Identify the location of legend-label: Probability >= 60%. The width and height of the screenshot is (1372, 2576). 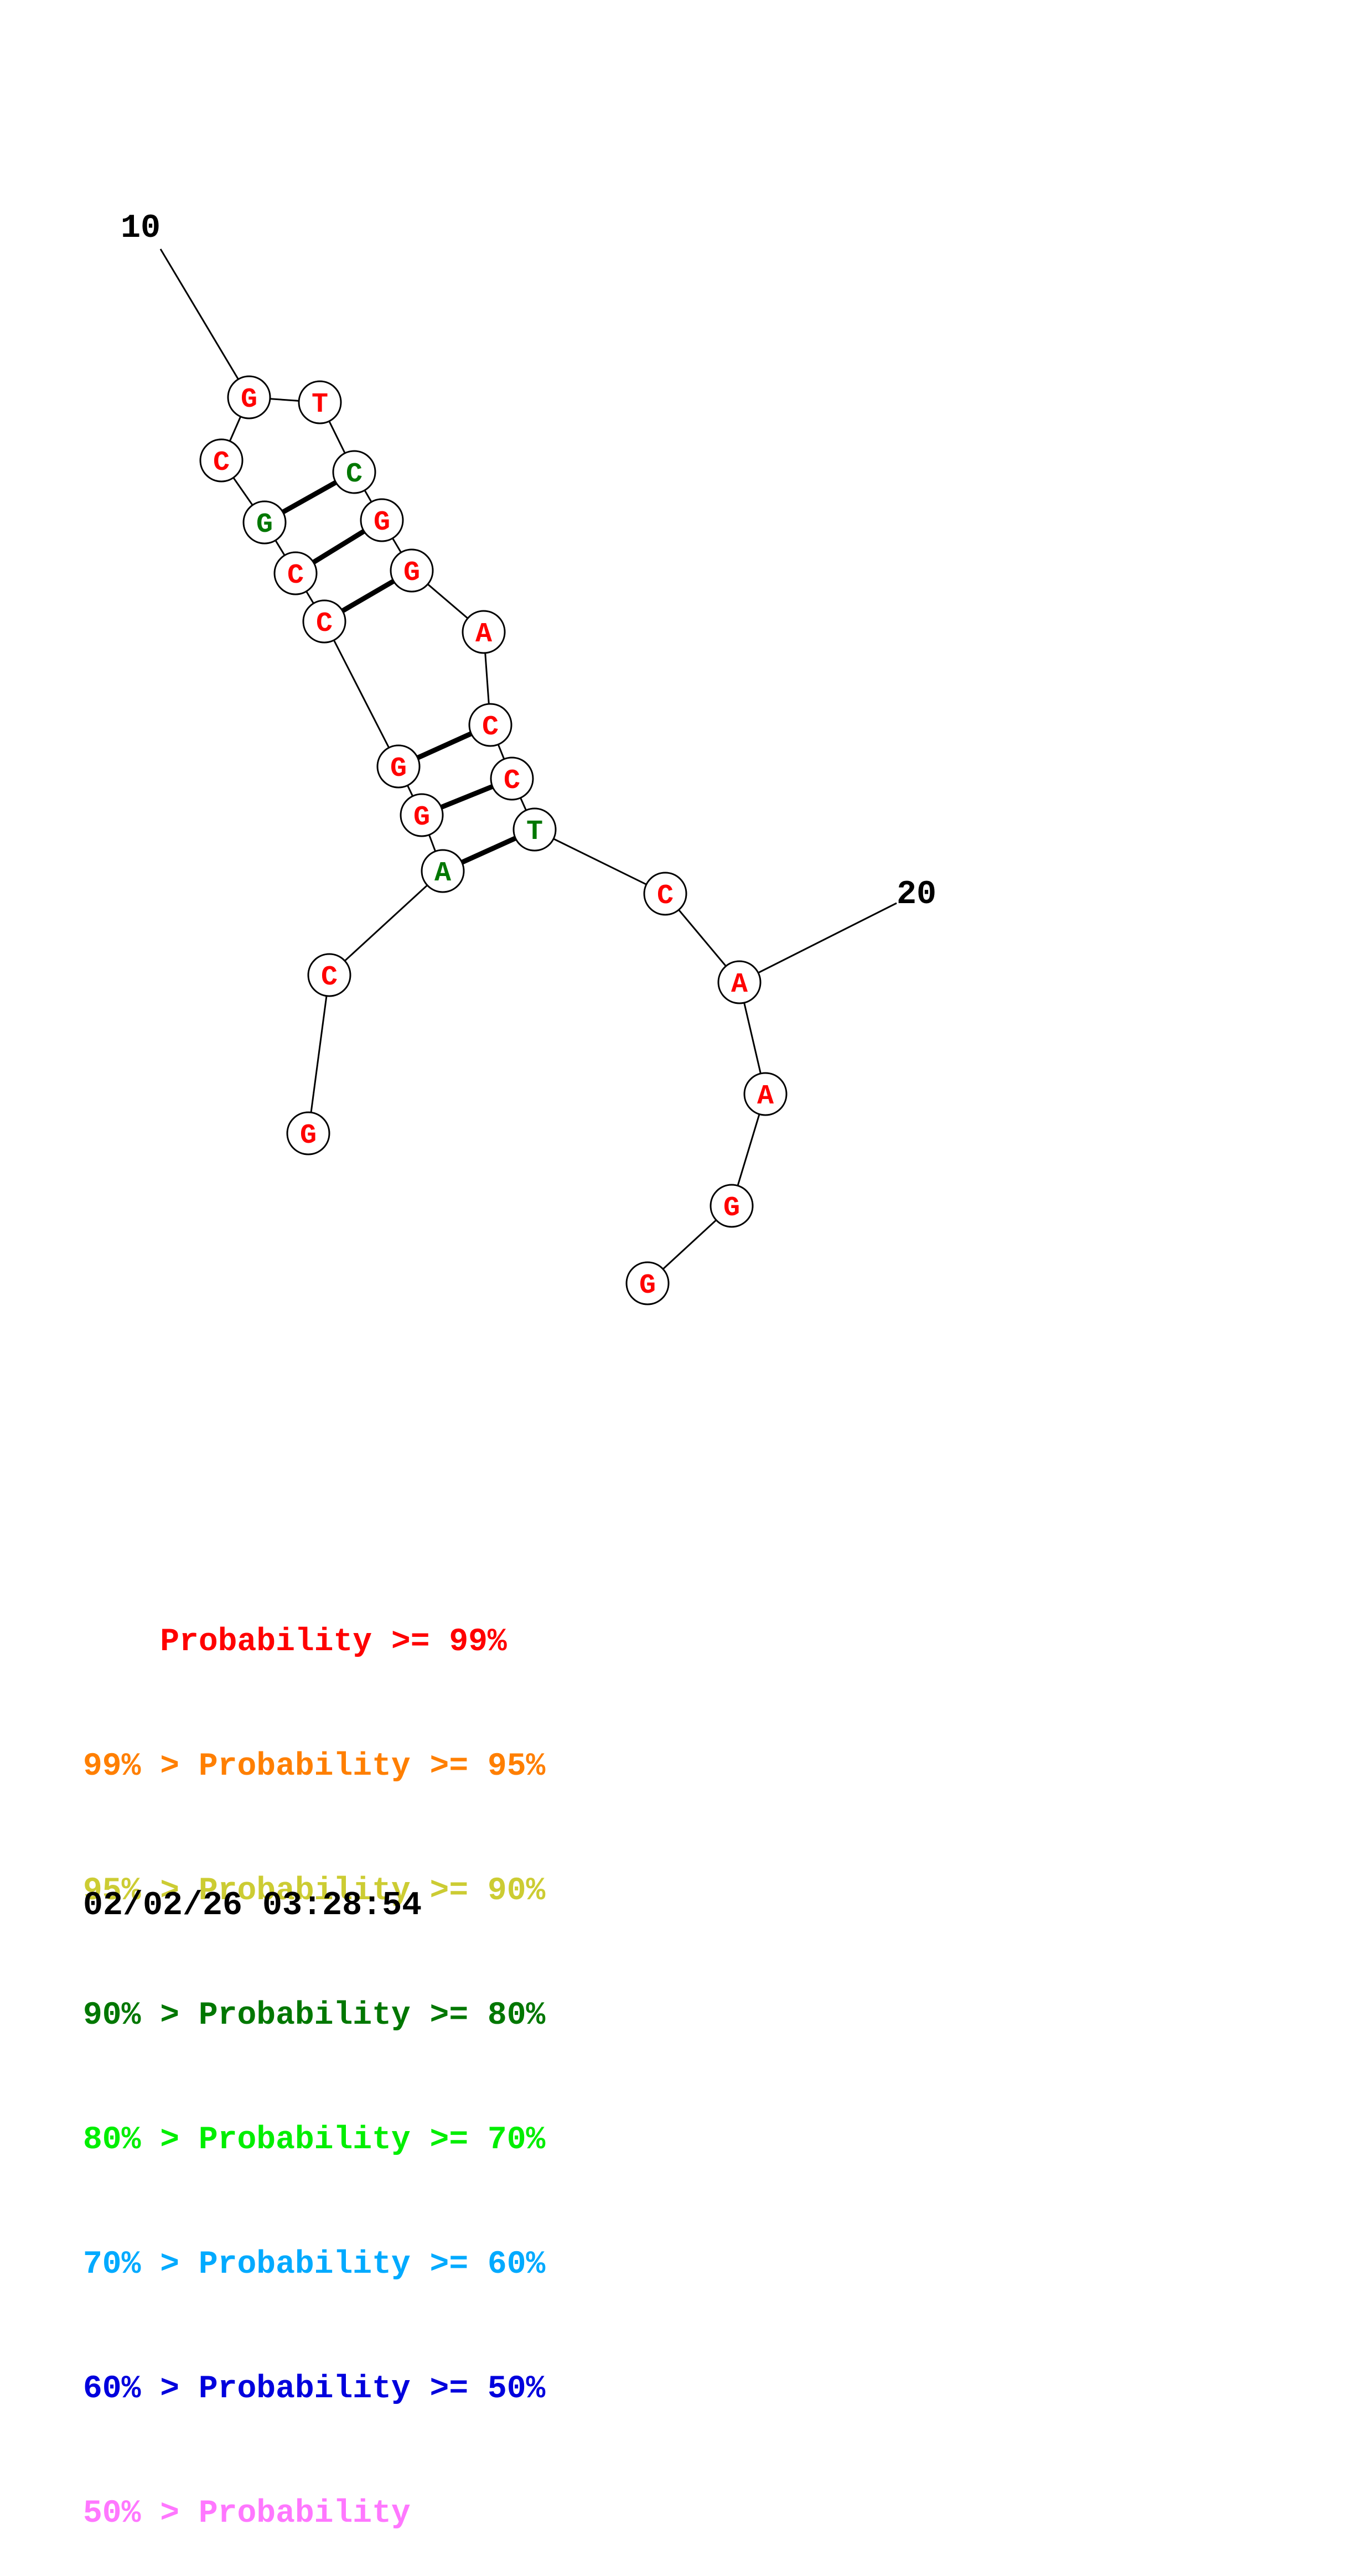
(372, 2265).